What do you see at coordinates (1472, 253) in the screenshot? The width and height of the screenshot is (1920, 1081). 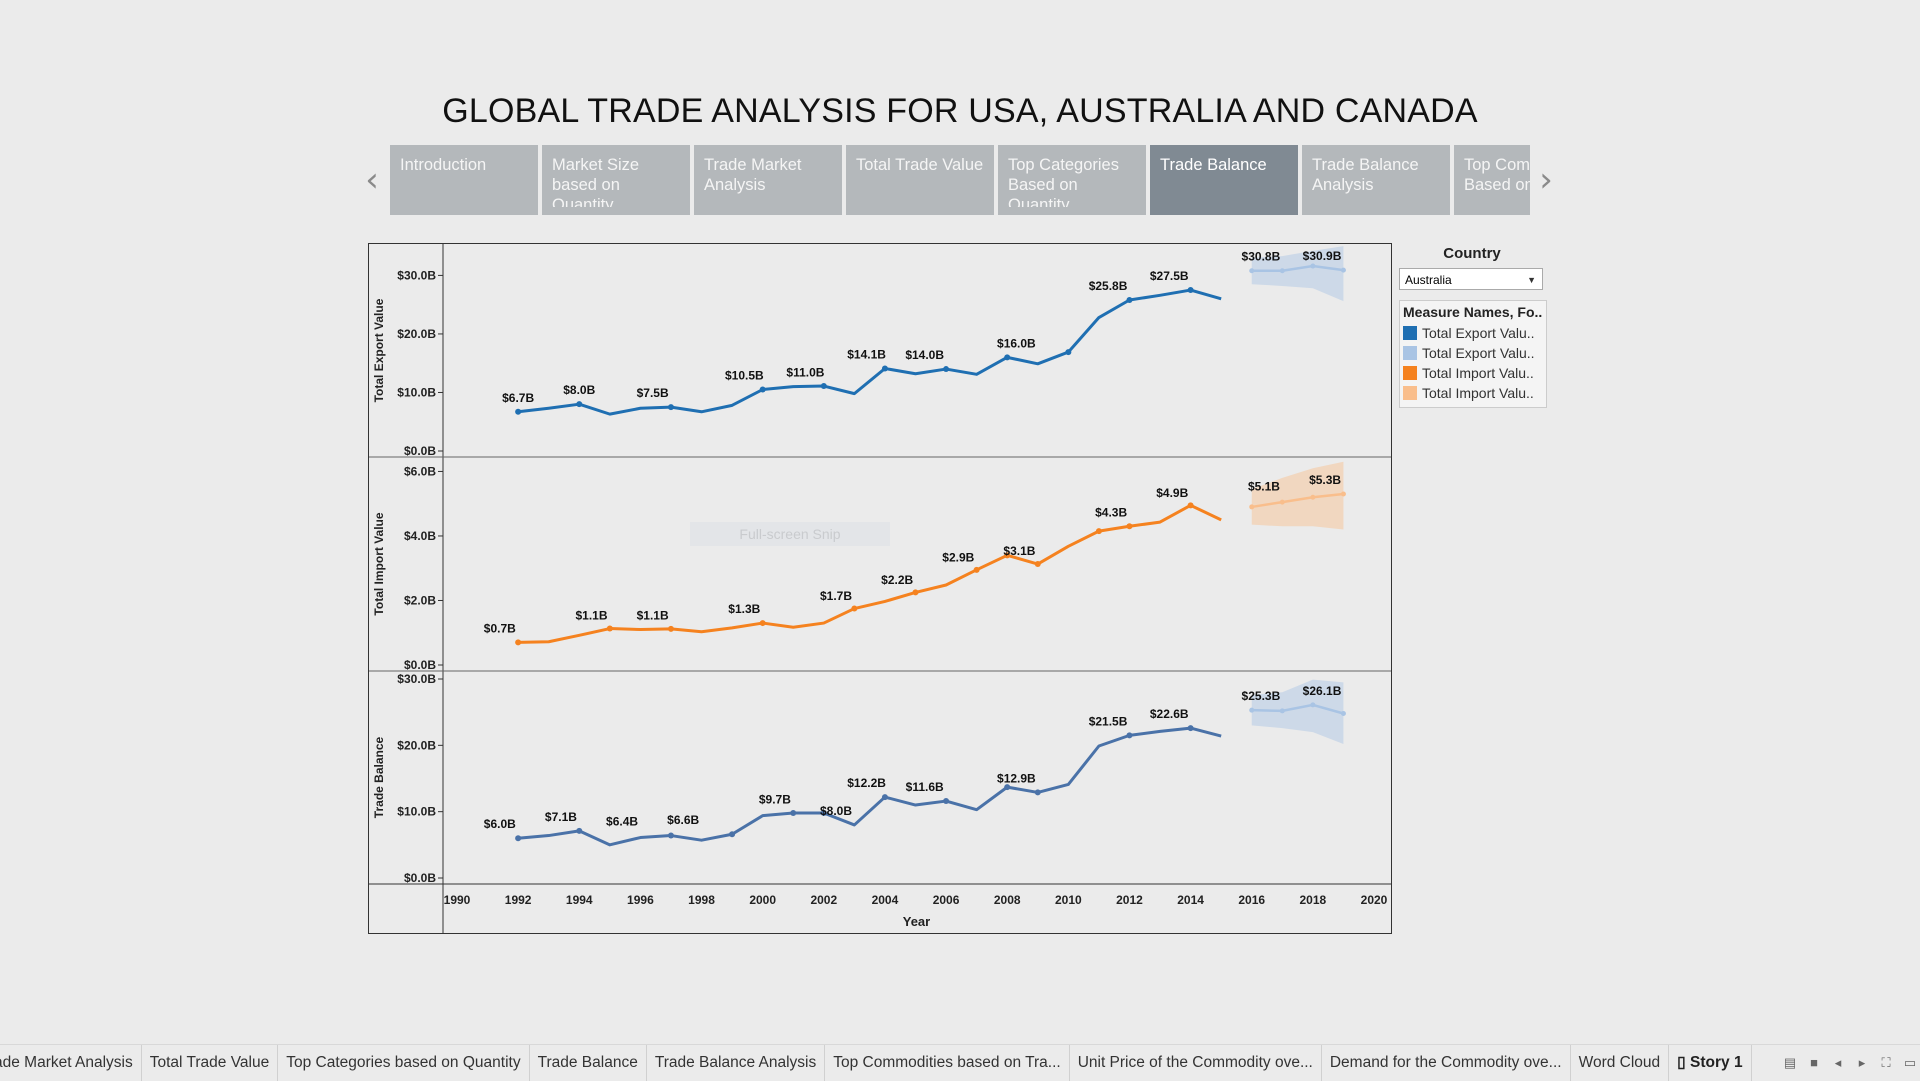 I see `country-filter-label: Country` at bounding box center [1472, 253].